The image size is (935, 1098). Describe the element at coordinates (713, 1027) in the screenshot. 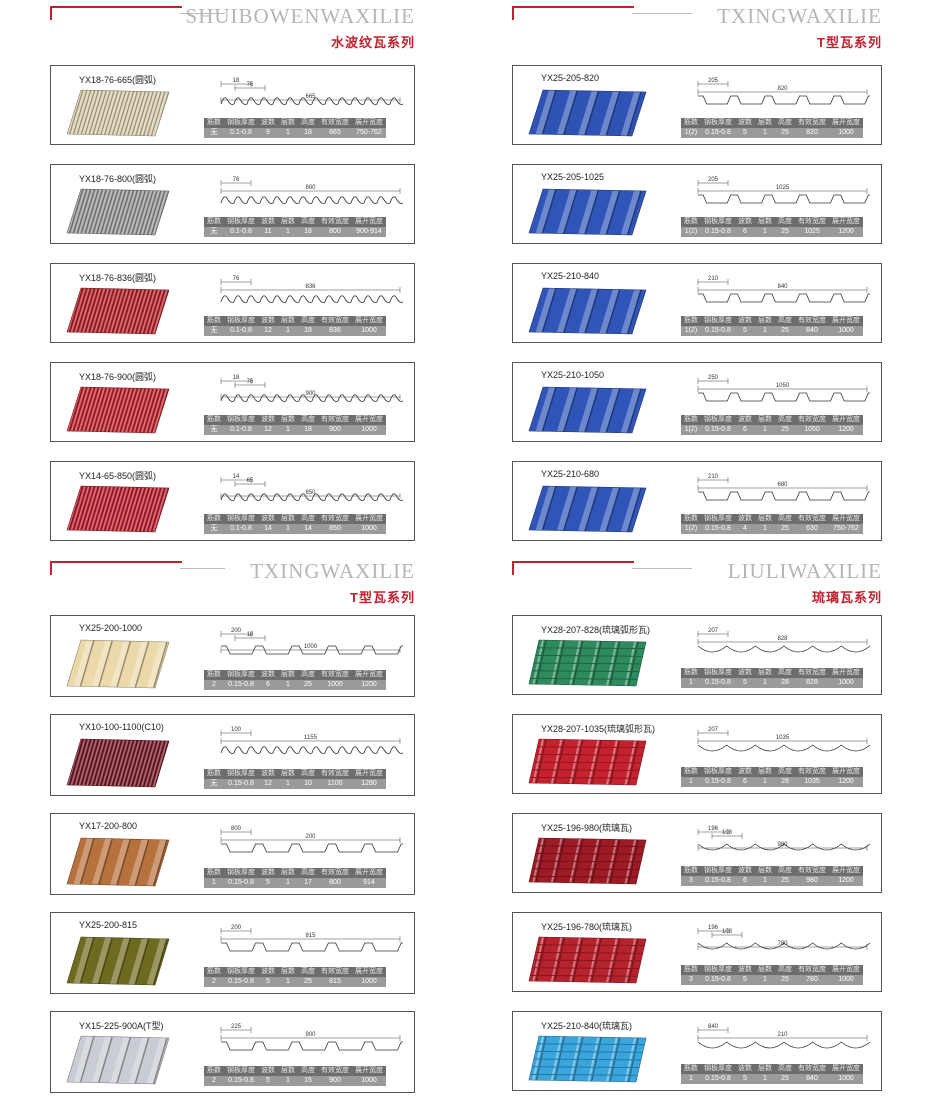

I see `dimension-label: 840` at that location.